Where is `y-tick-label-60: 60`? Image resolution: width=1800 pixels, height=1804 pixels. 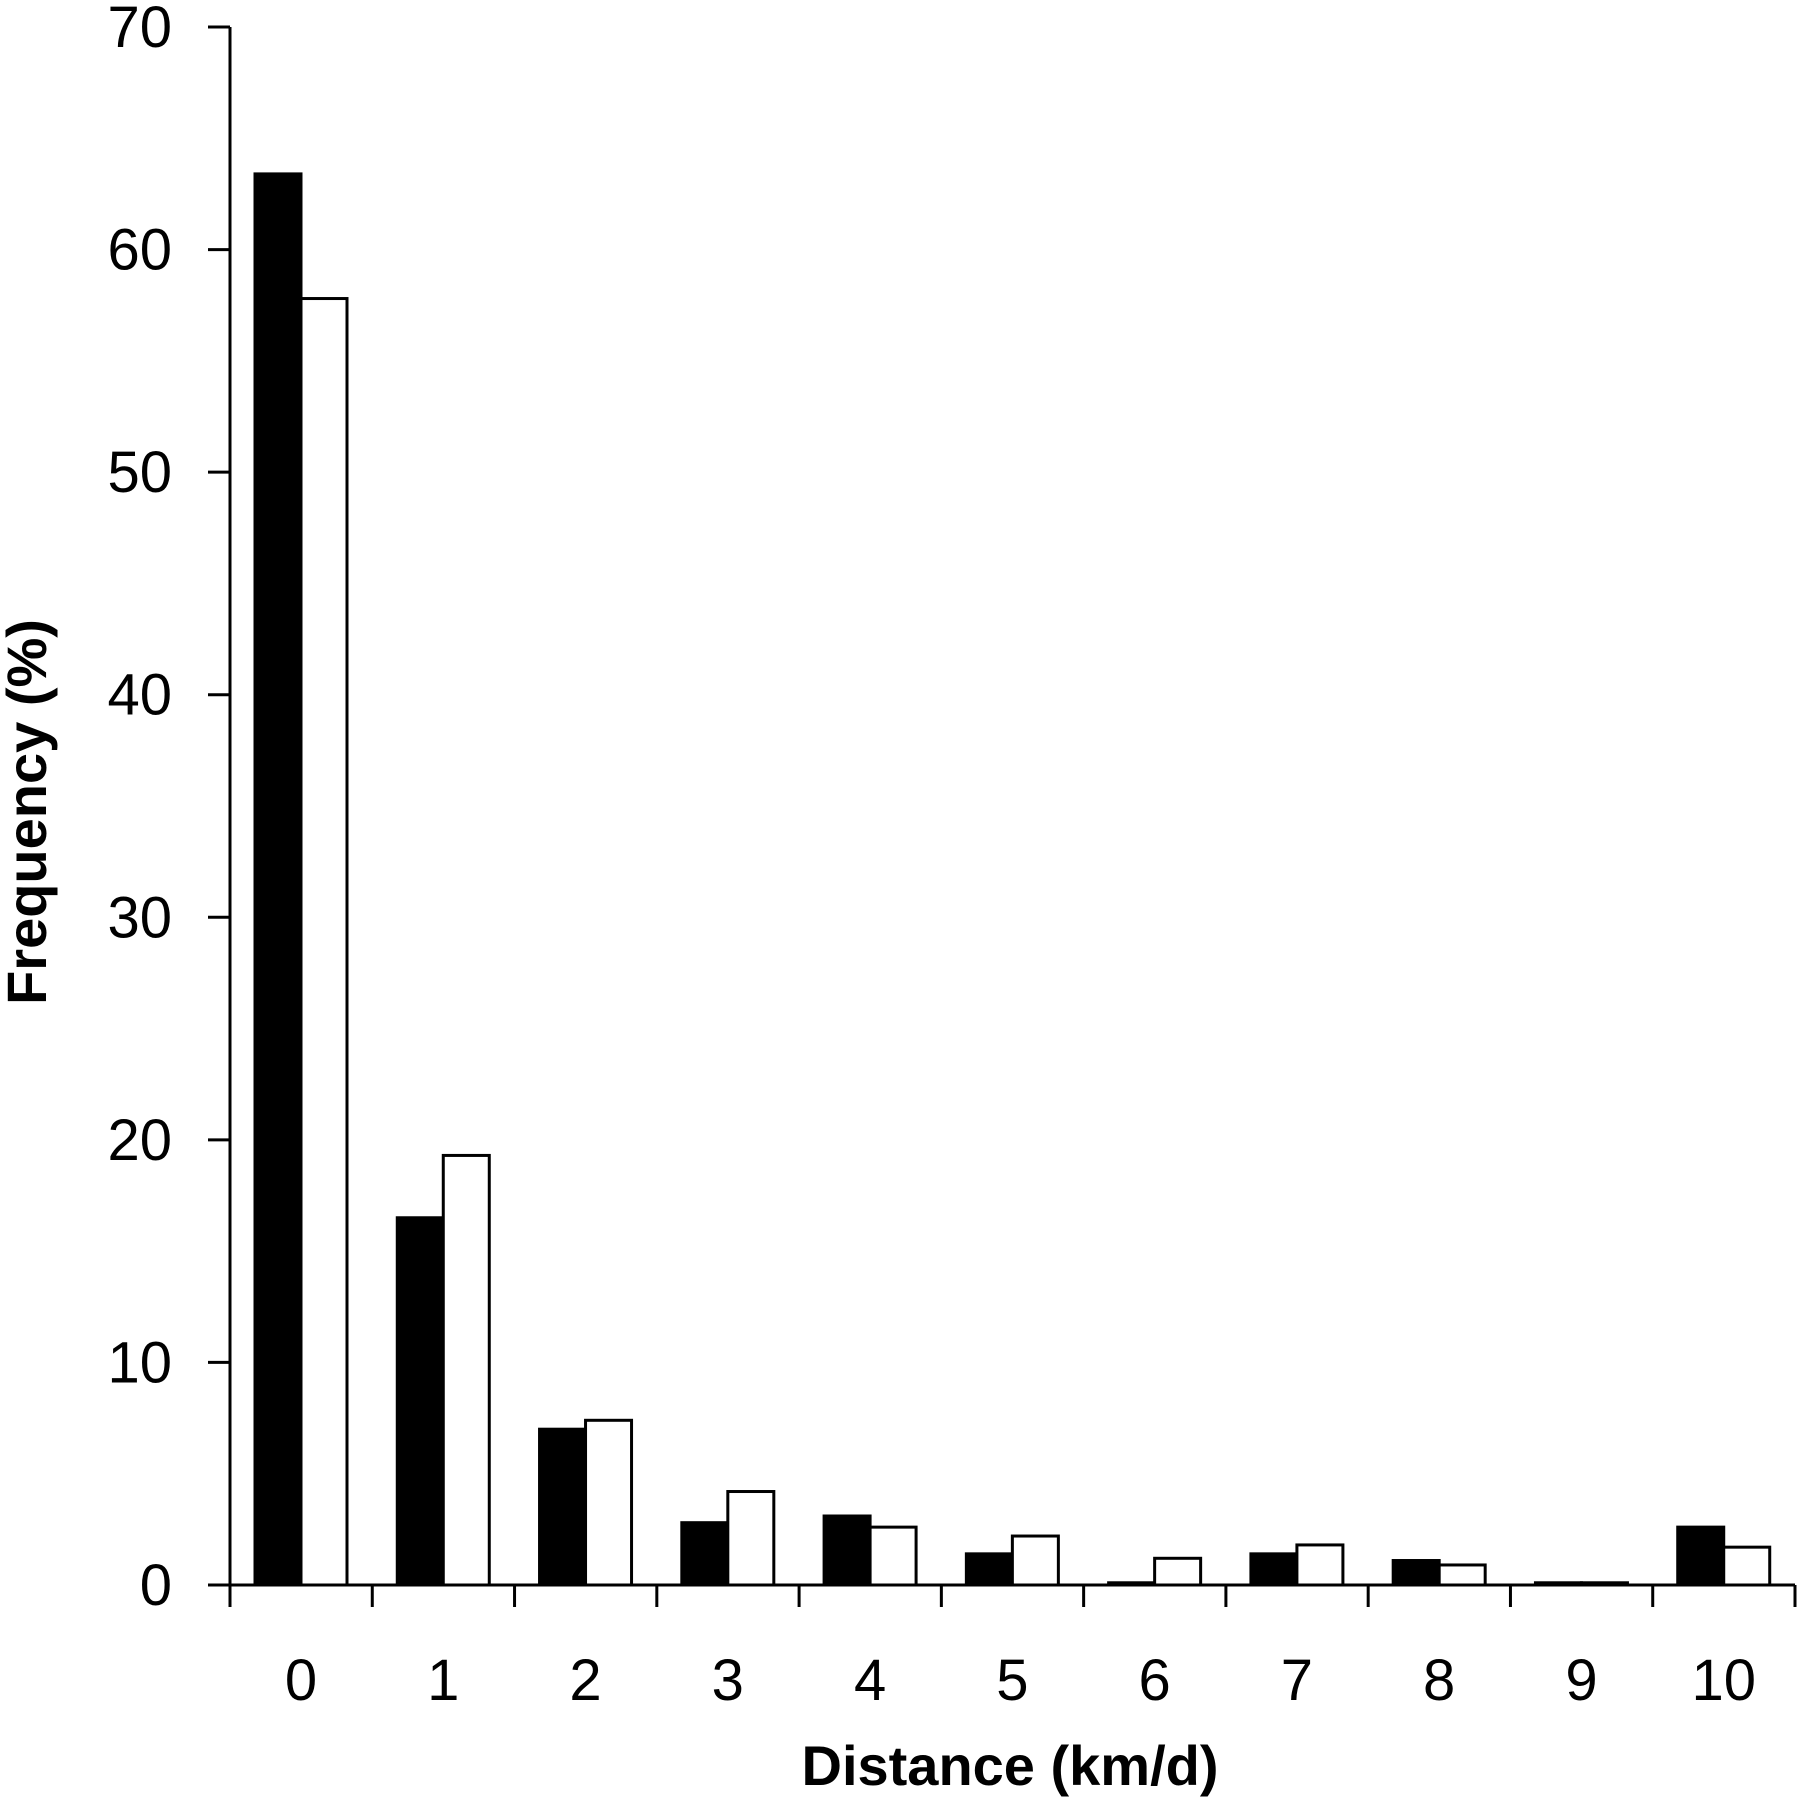 y-tick-label-60: 60 is located at coordinates (139, 250).